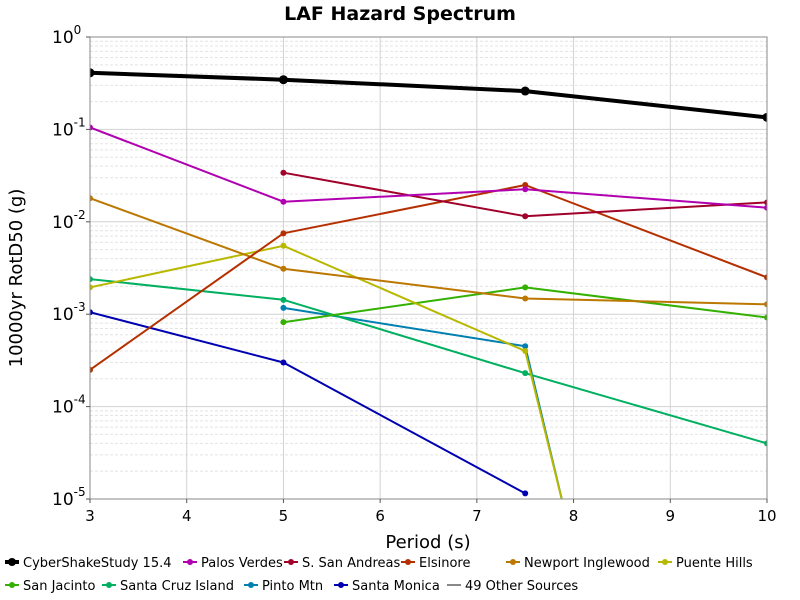  Describe the element at coordinates (574, 516) in the screenshot. I see `x-tick-label: 8` at that location.